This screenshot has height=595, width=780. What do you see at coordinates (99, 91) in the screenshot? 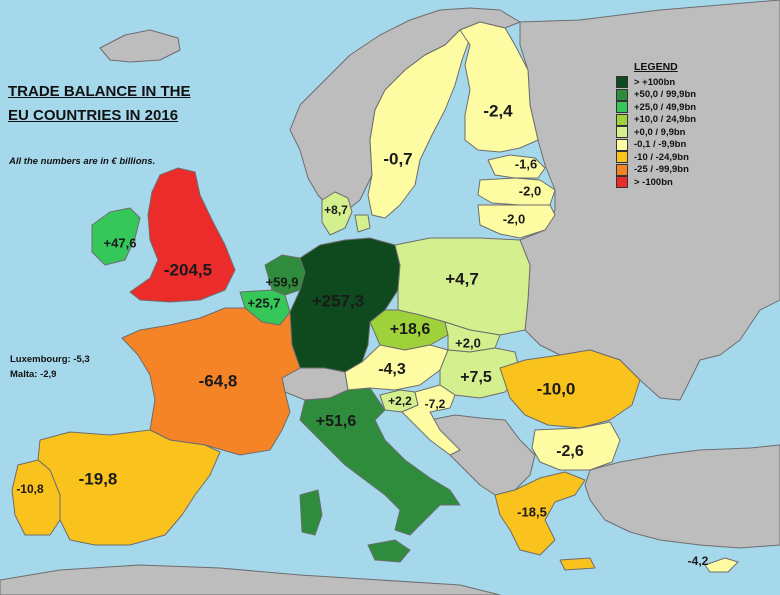
I see `title-line-1: TRADE BALANCE IN THE` at bounding box center [99, 91].